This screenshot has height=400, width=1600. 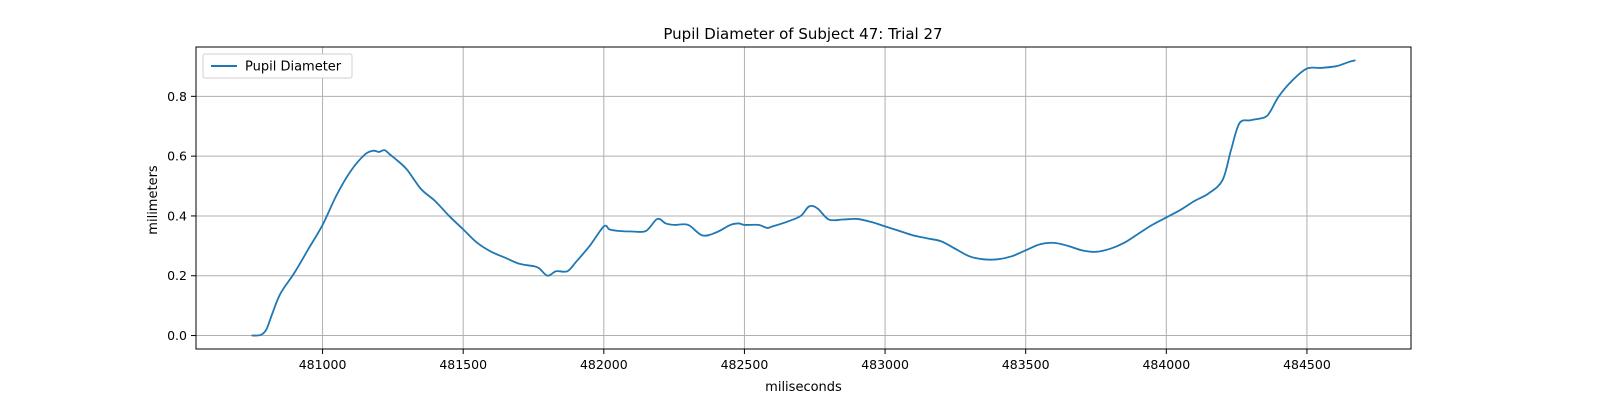 I want to click on legend-box, so click(x=277, y=66).